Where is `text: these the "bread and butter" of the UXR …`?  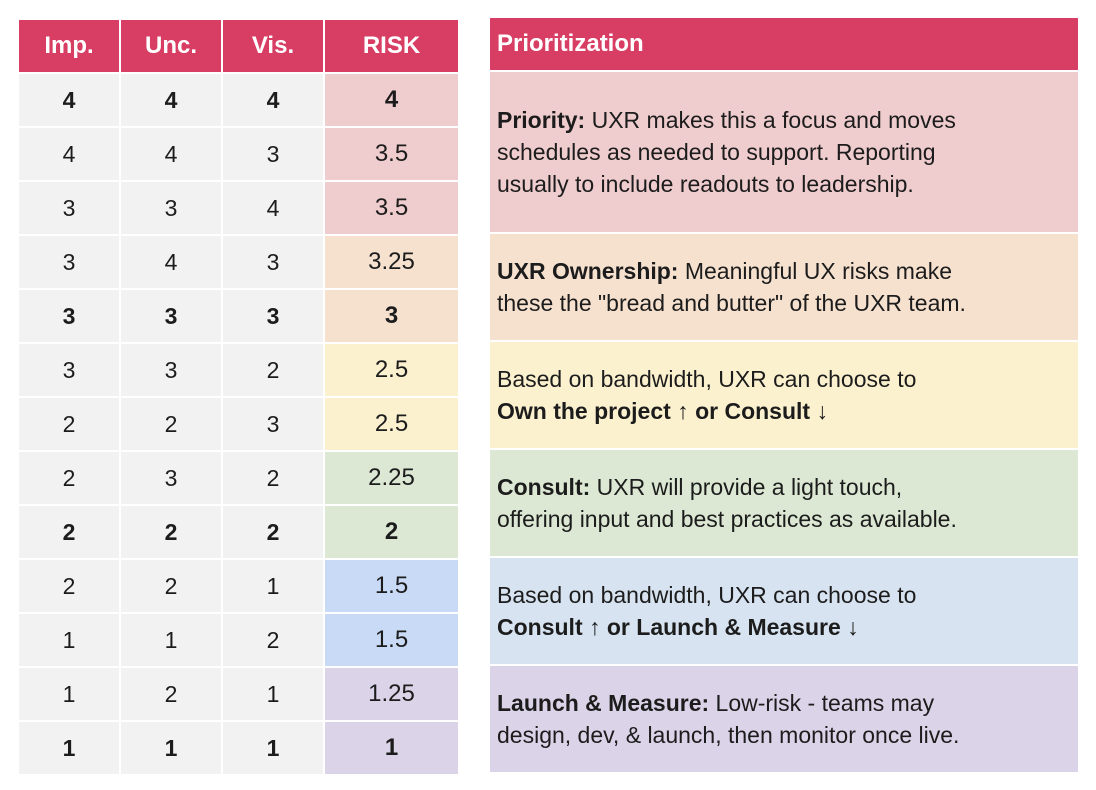 text: these the "bread and butter" of the UXR … is located at coordinates (731, 303).